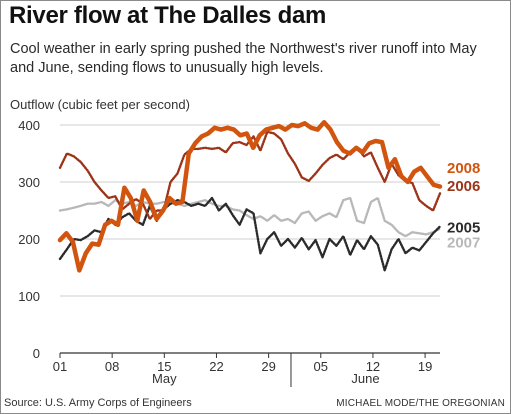 The height and width of the screenshot is (414, 511). What do you see at coordinates (168, 15) in the screenshot?
I see `chart-title: River flow at The Dalles dam` at bounding box center [168, 15].